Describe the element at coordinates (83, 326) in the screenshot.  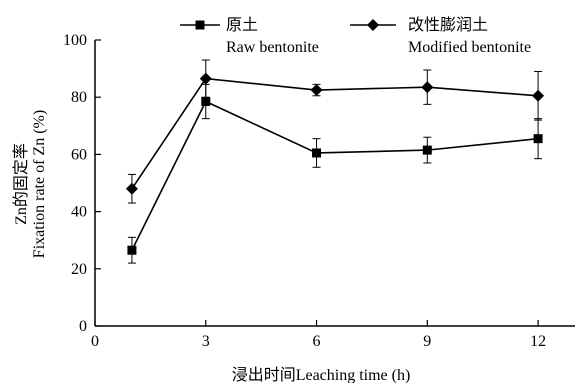
I see `y-tick-label: 0` at that location.